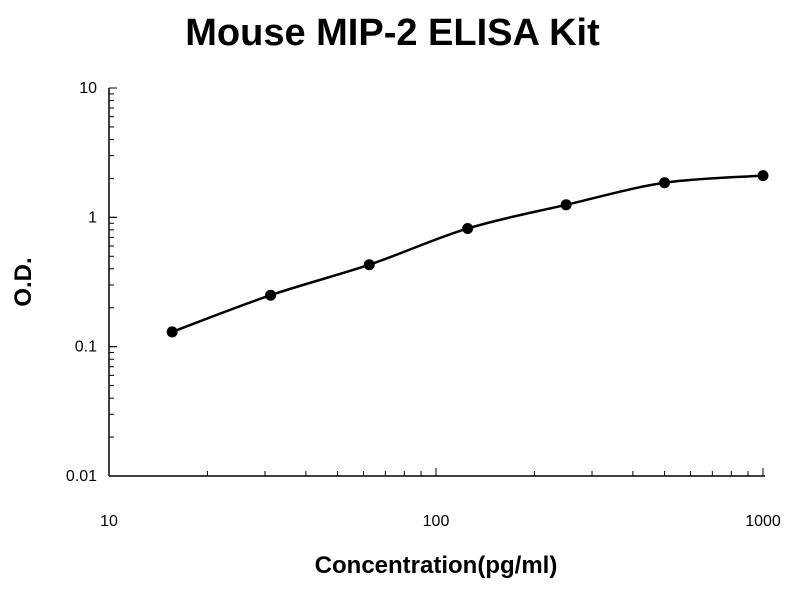 The height and width of the screenshot is (600, 800). I want to click on y-tick-label: 1, so click(92, 217).